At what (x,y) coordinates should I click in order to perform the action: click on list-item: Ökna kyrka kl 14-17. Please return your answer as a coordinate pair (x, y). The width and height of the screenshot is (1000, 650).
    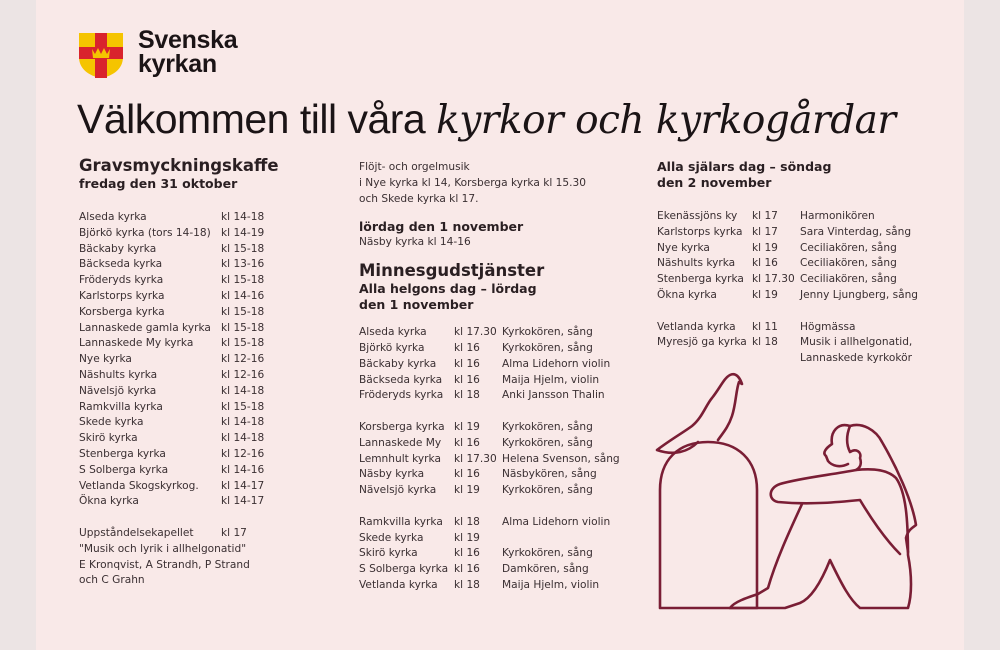
    Looking at the image, I should click on (209, 502).